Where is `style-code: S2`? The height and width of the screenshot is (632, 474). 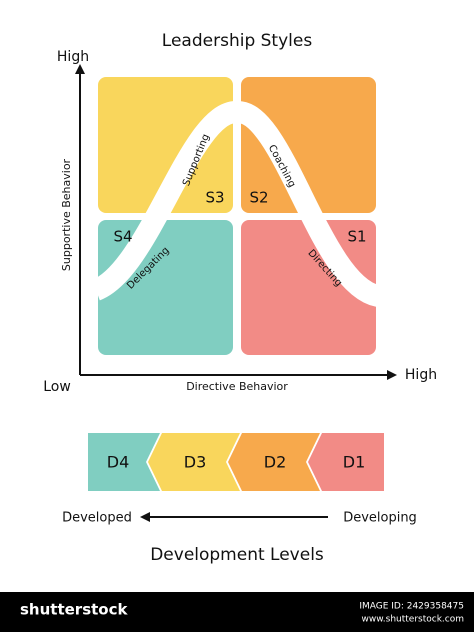
style-code: S2 is located at coordinates (258, 198).